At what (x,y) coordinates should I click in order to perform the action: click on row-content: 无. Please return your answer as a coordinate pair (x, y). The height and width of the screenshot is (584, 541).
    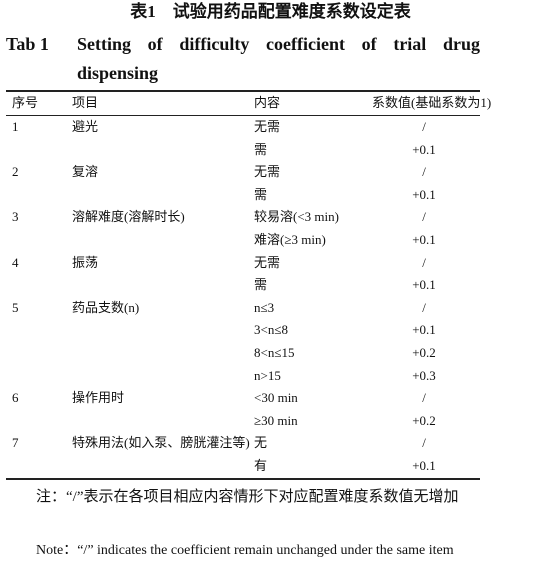
    Looking at the image, I should click on (261, 443).